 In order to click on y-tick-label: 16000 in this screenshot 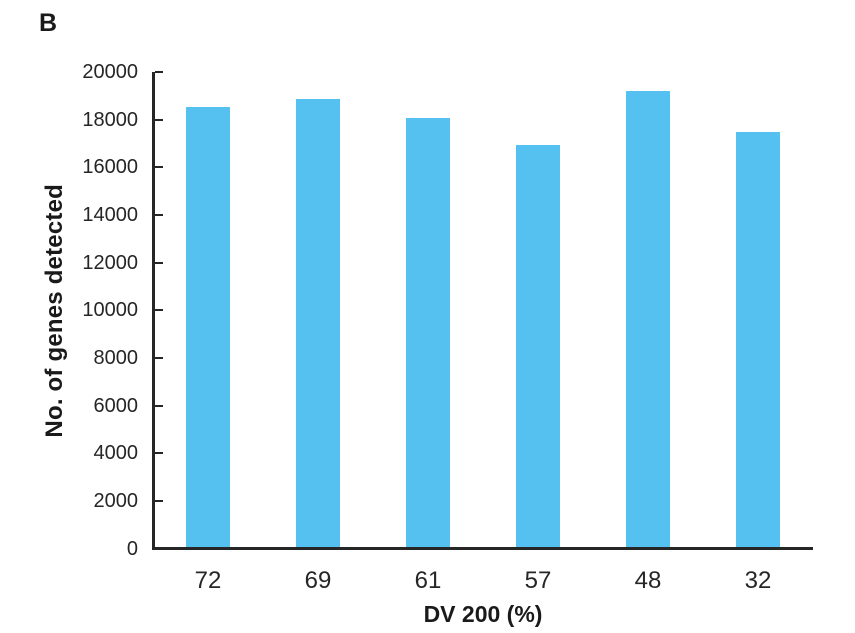, I will do `click(110, 167)`.